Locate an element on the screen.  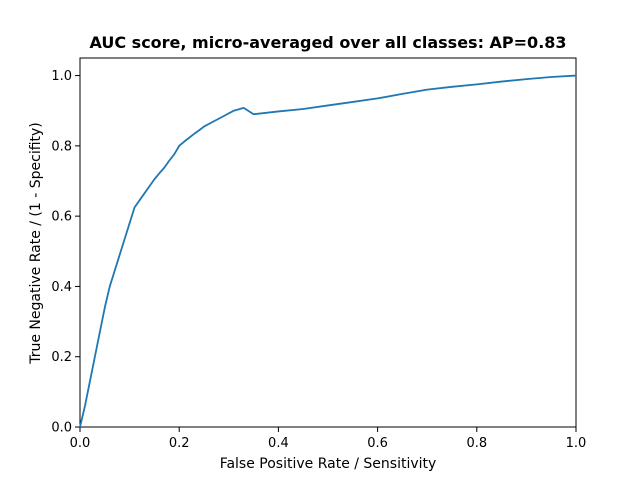
y-tick-label: 0.2 is located at coordinates (61, 357).